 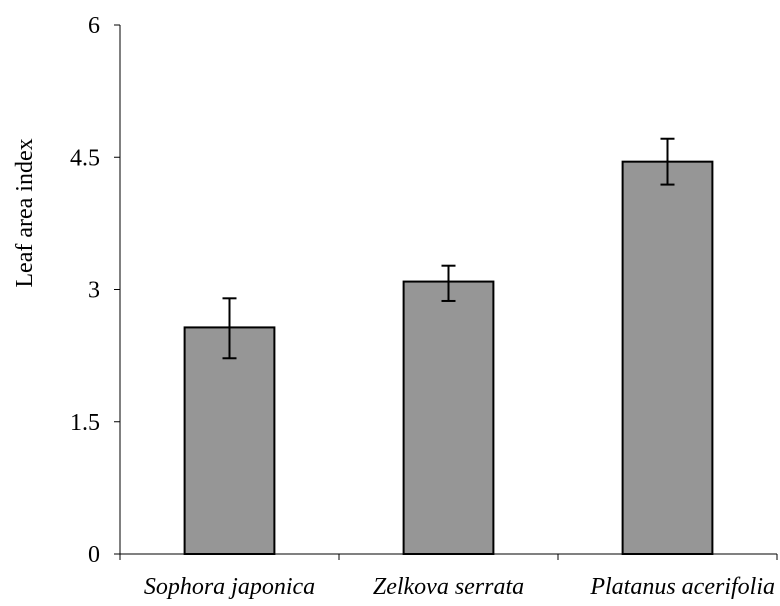 I want to click on y-axis-title: Leaf area index, so click(x=25, y=212).